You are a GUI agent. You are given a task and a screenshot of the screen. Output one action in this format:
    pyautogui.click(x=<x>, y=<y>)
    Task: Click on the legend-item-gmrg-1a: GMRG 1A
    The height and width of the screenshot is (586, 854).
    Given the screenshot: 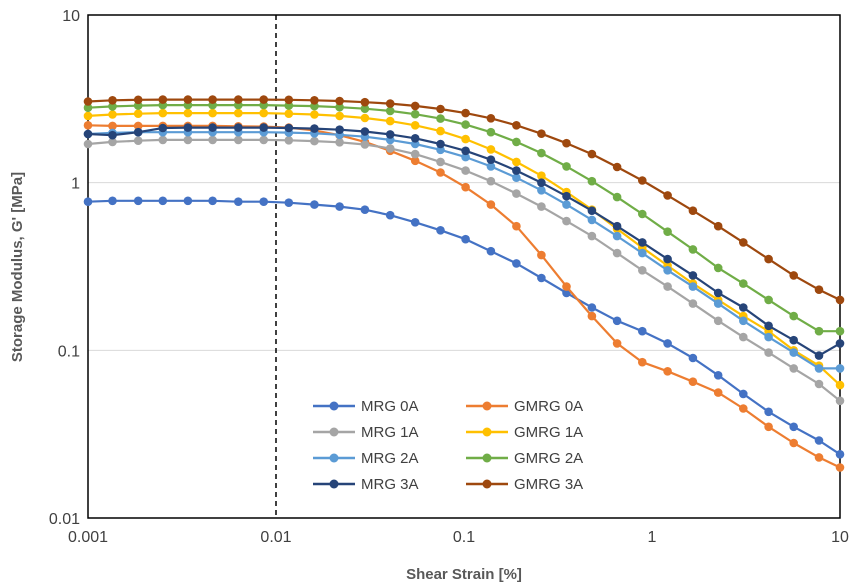 What is the action you would take?
    pyautogui.click(x=524, y=432)
    